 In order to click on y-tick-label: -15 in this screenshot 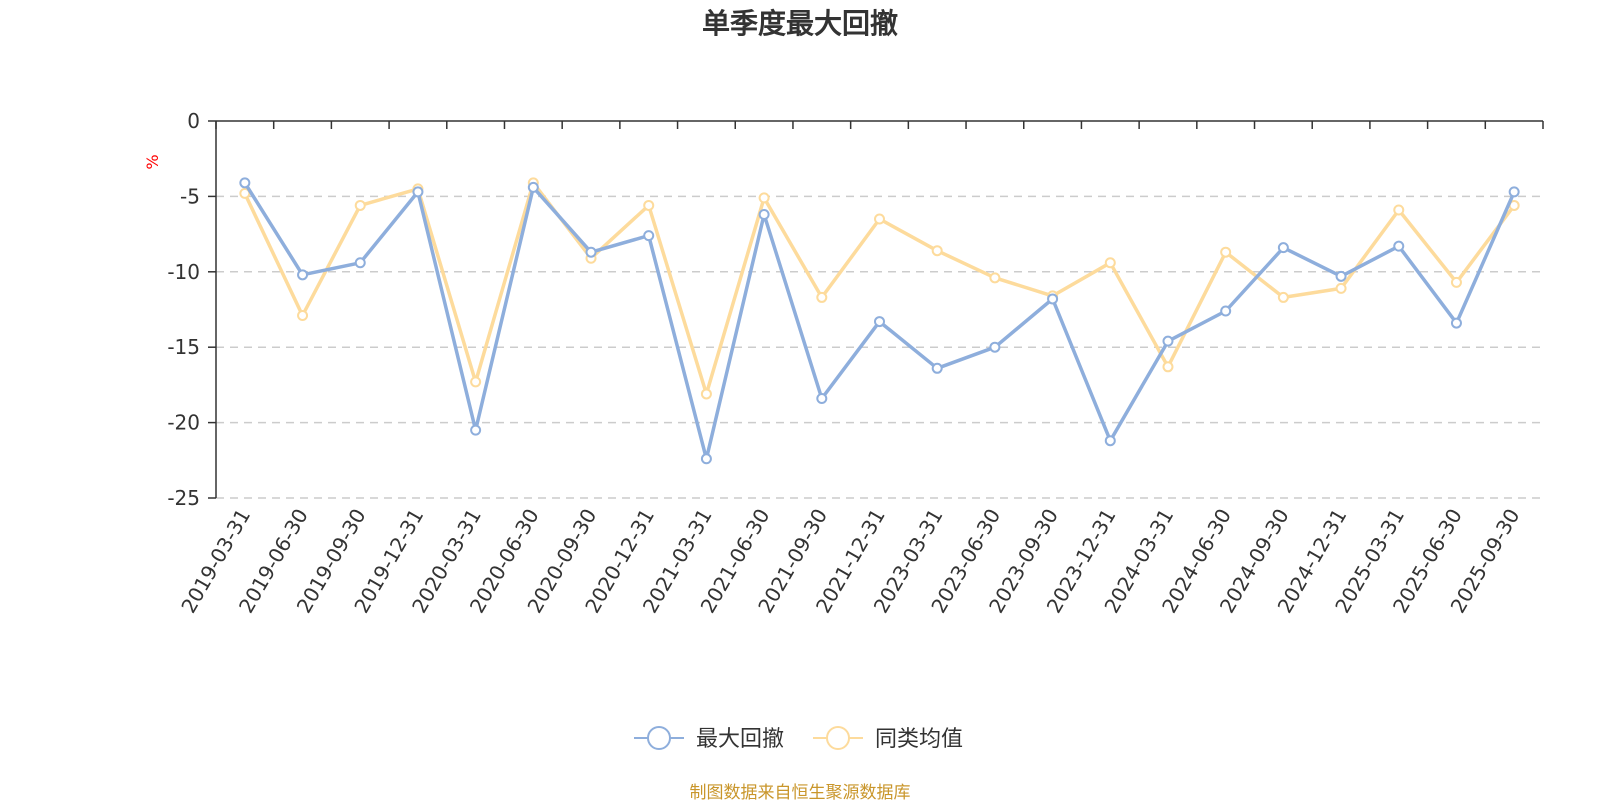, I will do `click(183, 347)`.